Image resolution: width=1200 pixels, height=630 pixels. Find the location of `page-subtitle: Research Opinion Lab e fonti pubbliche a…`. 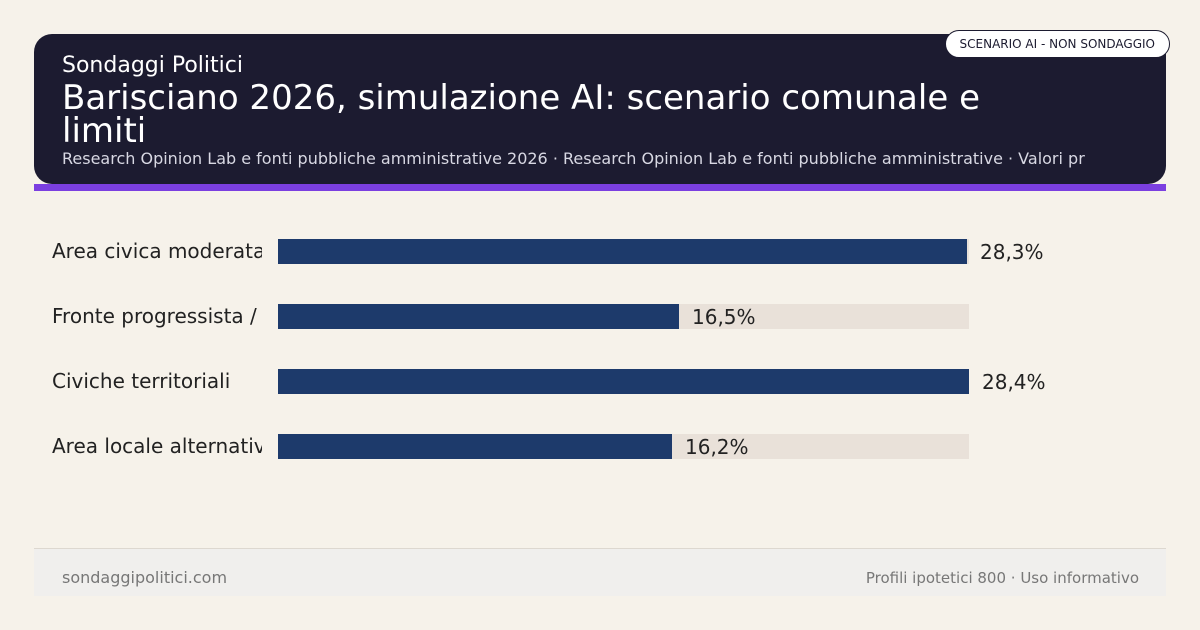

page-subtitle: Research Opinion Lab e fonti pubbliche a… is located at coordinates (573, 158).